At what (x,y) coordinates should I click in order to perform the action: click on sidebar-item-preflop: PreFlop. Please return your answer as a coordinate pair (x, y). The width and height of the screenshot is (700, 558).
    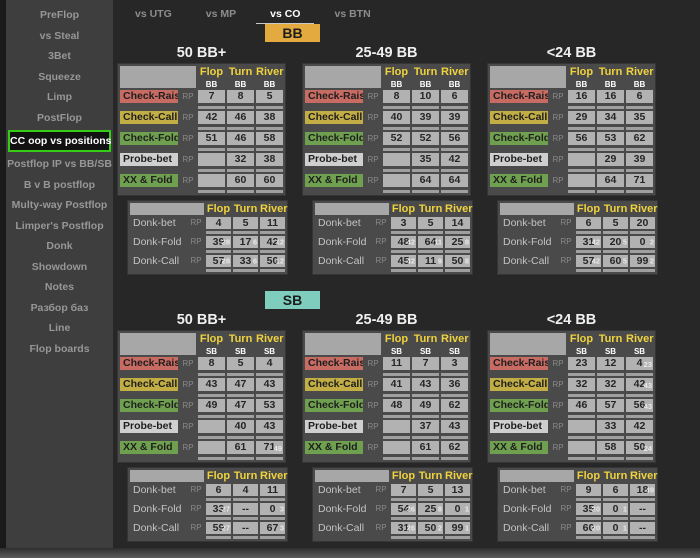
    Looking at the image, I should click on (59, 15).